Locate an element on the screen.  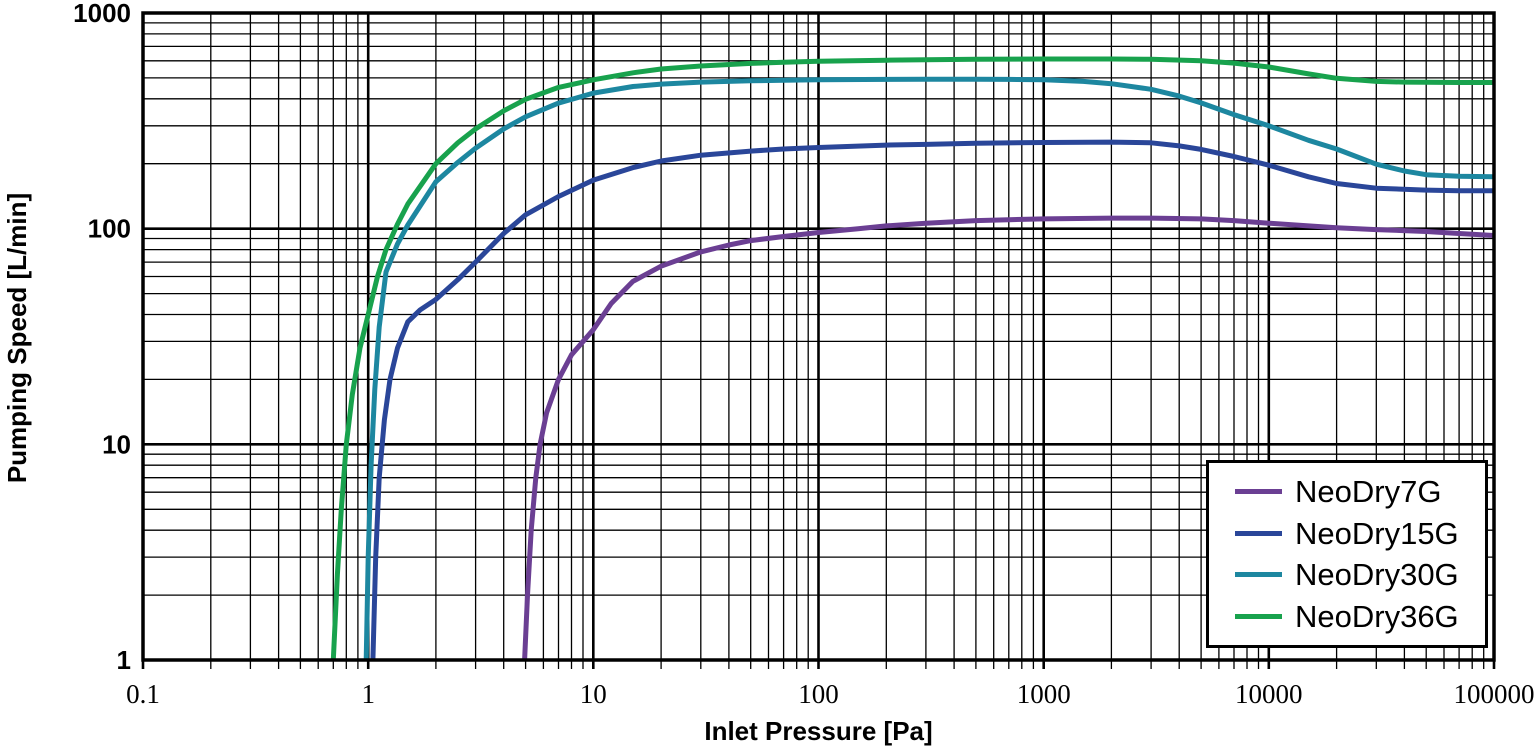
legend-item: NeoDry7G is located at coordinates (1357, 491).